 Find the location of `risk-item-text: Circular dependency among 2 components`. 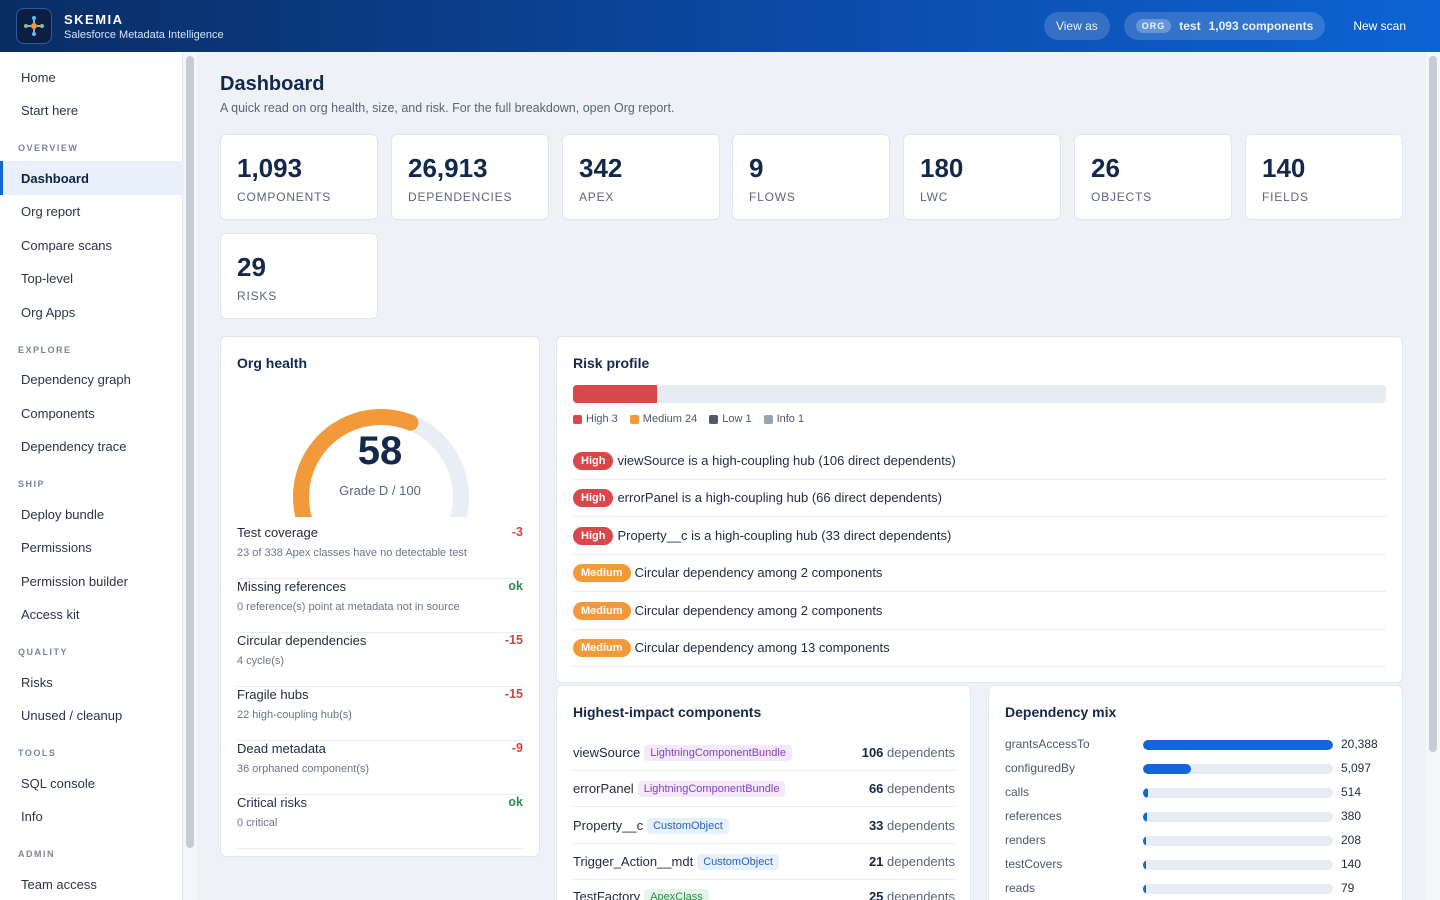

risk-item-text: Circular dependency among 2 components is located at coordinates (758, 610).